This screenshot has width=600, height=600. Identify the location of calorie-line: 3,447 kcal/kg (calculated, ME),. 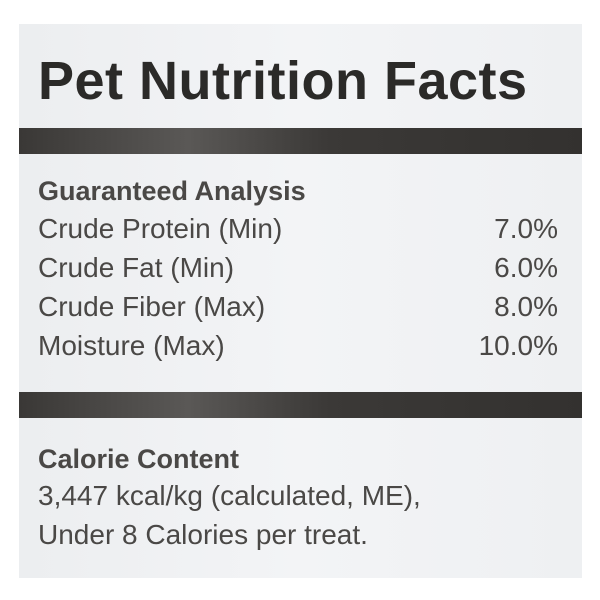
(229, 495).